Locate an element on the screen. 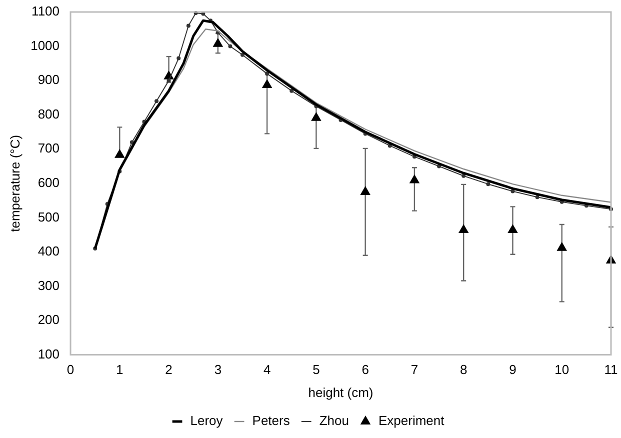  y-tick-label: 300 is located at coordinates (49, 285).